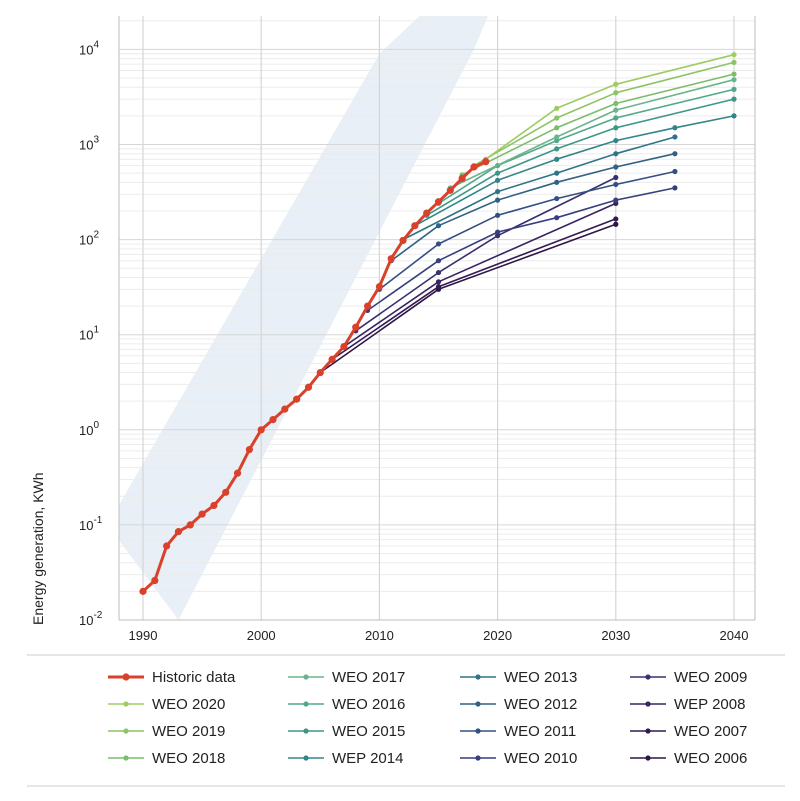 This screenshot has height=801, width=800. I want to click on legend-item: WEO 2013, so click(518, 677).